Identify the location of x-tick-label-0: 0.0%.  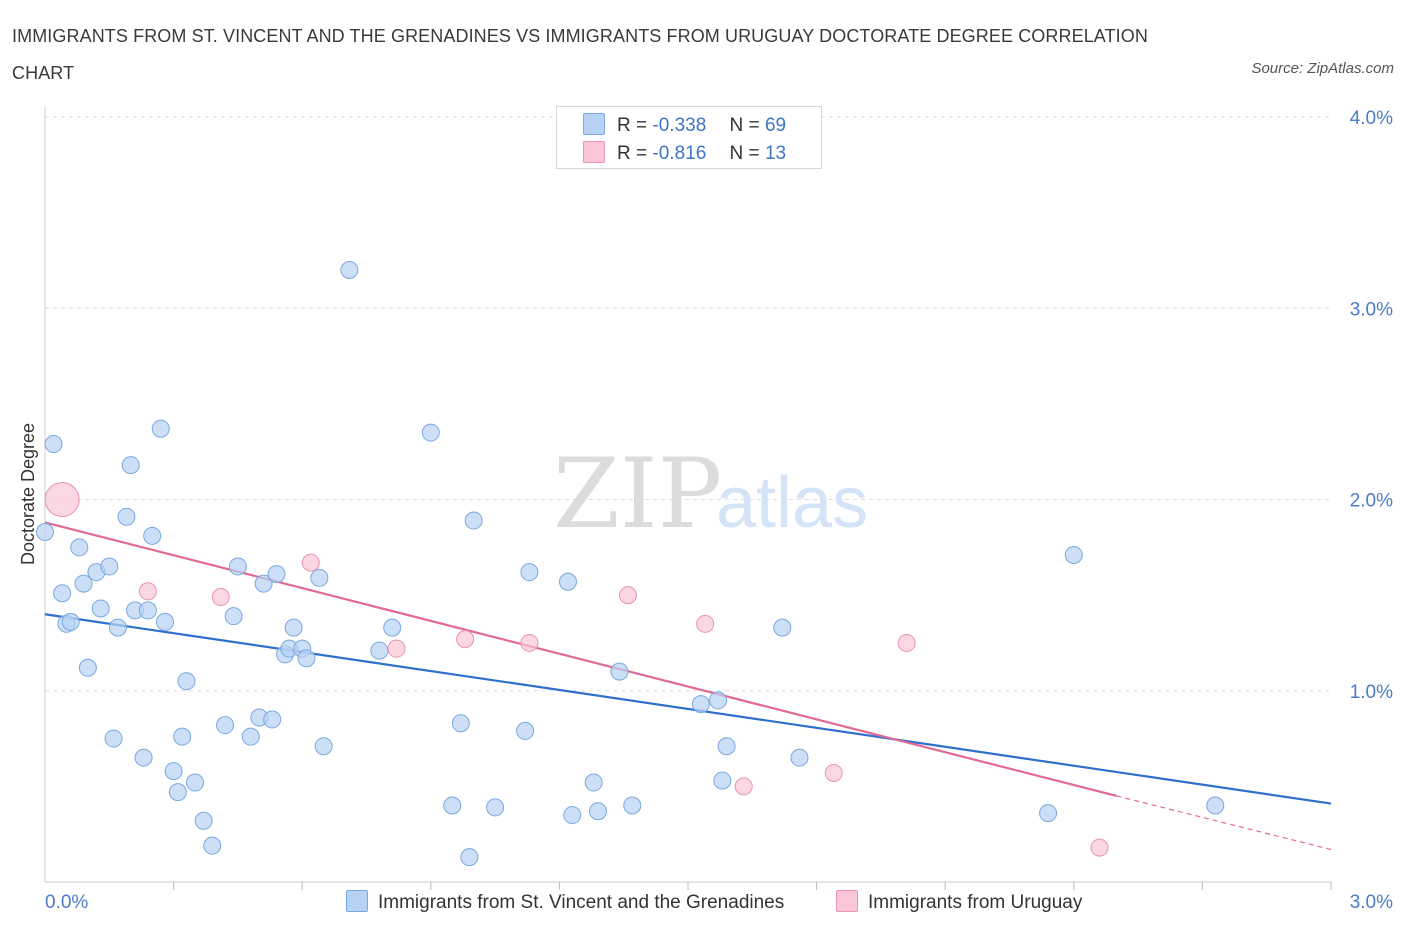
(66, 902).